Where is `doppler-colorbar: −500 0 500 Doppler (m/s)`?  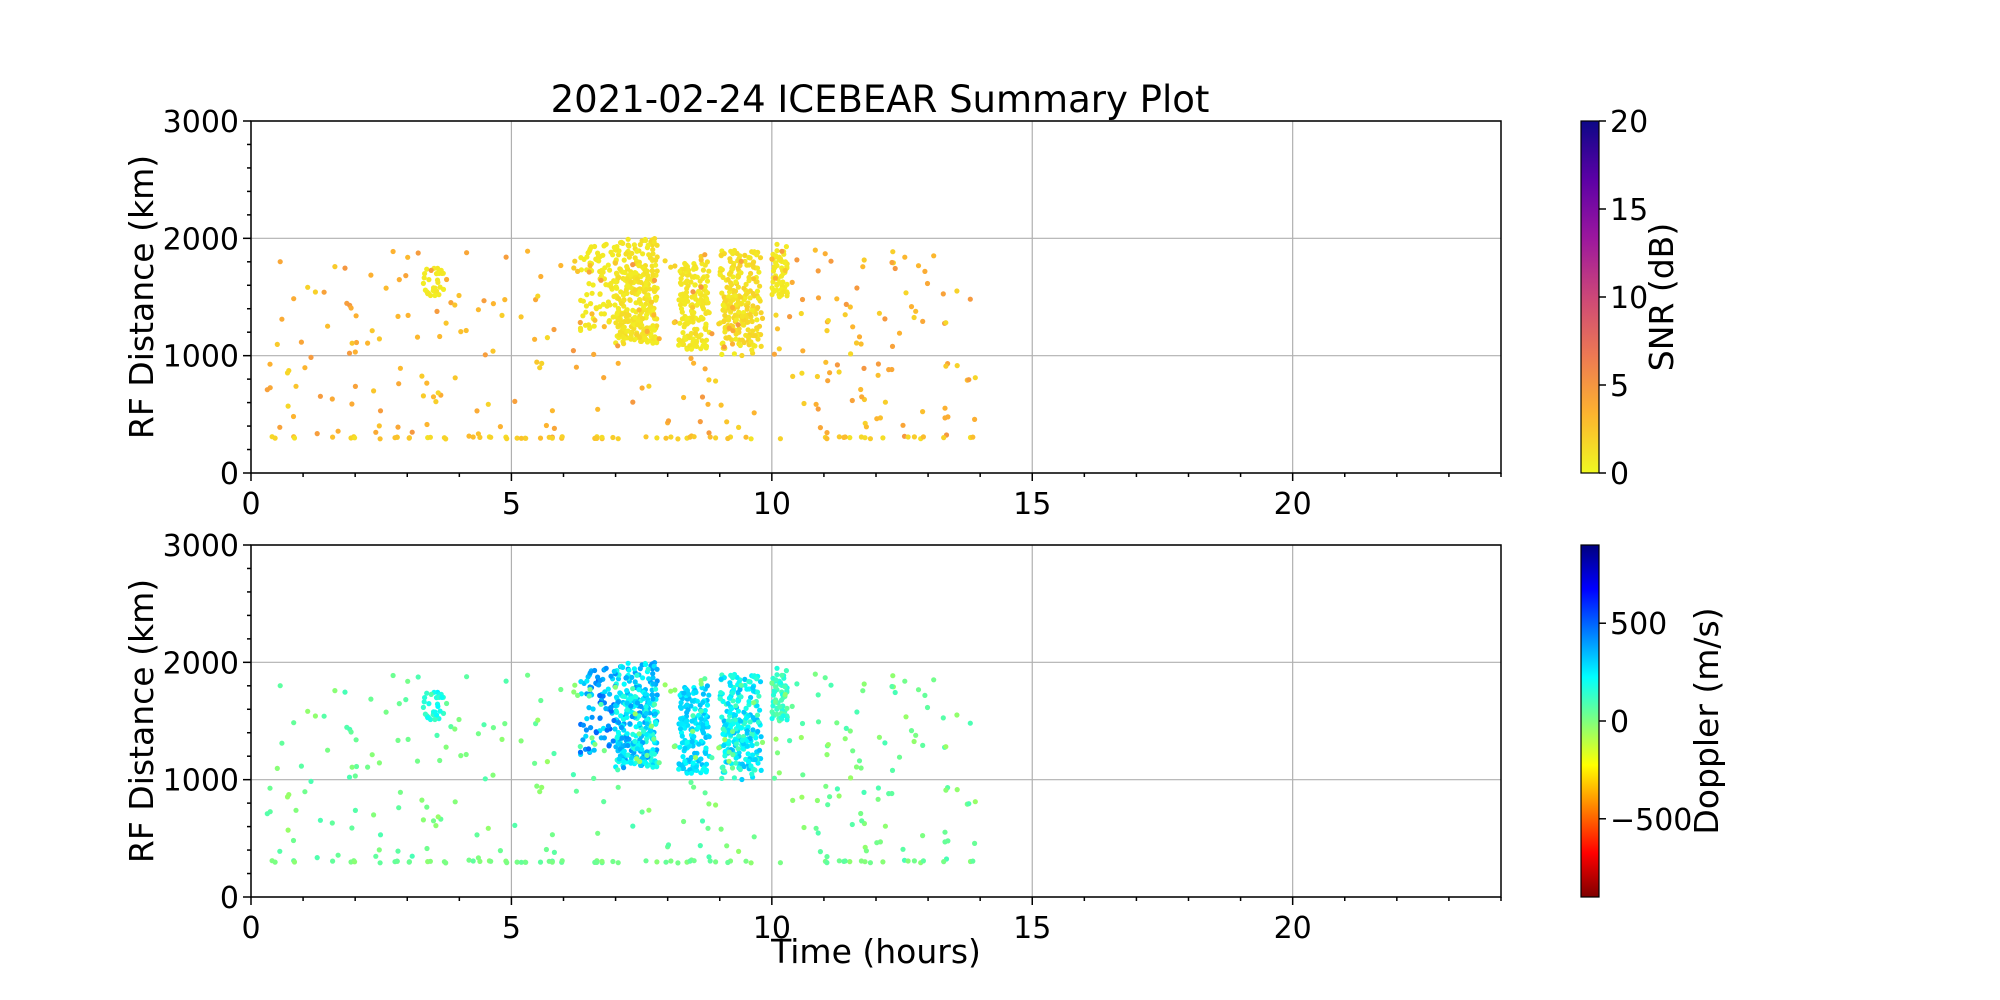 doppler-colorbar: −500 0 500 Doppler (m/s) is located at coordinates (1653, 721).